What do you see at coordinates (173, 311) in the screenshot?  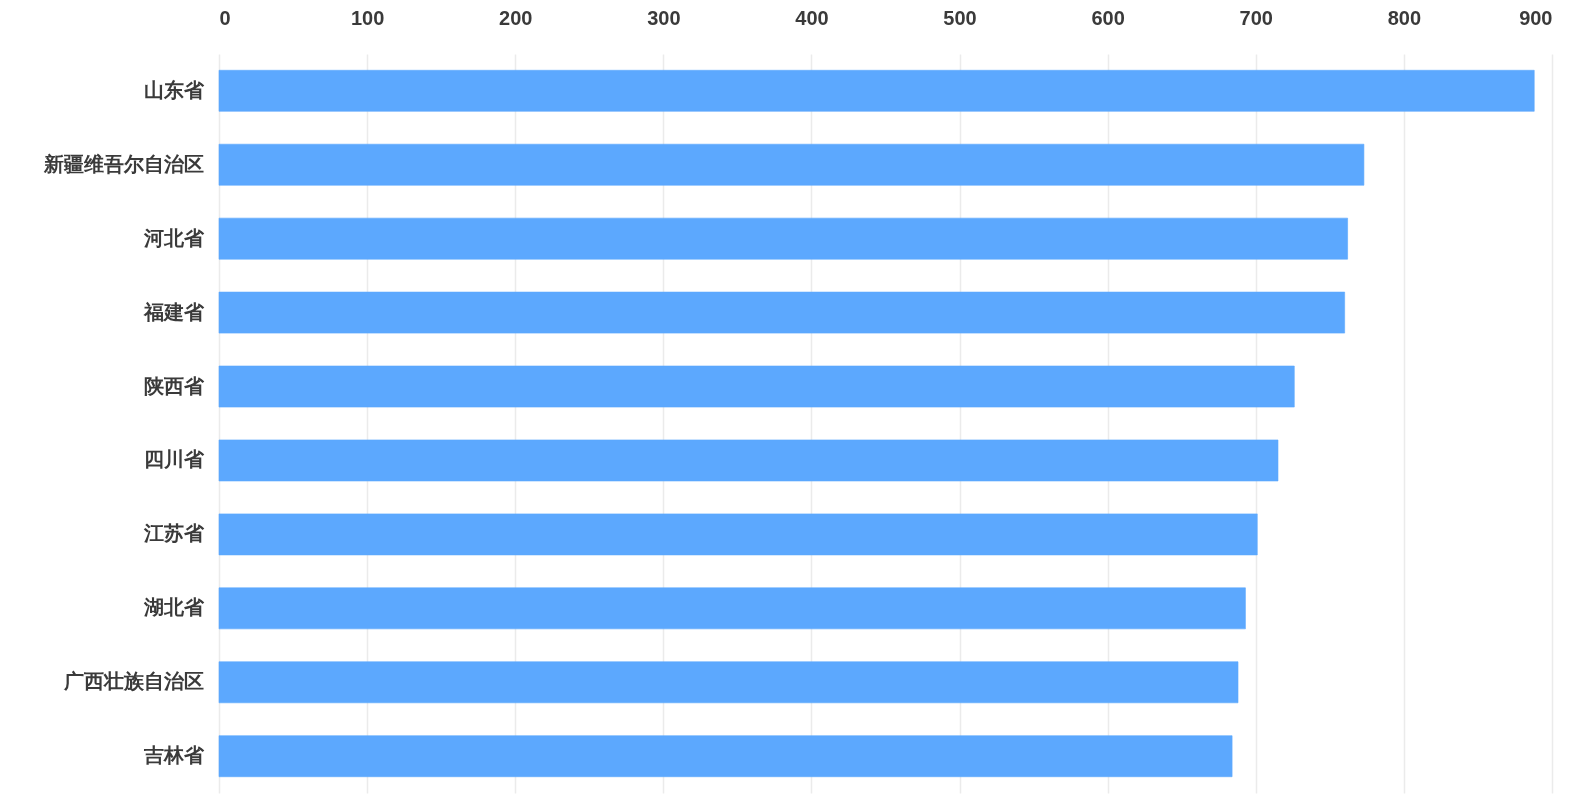 I see `y-tick-label: 福建省` at bounding box center [173, 311].